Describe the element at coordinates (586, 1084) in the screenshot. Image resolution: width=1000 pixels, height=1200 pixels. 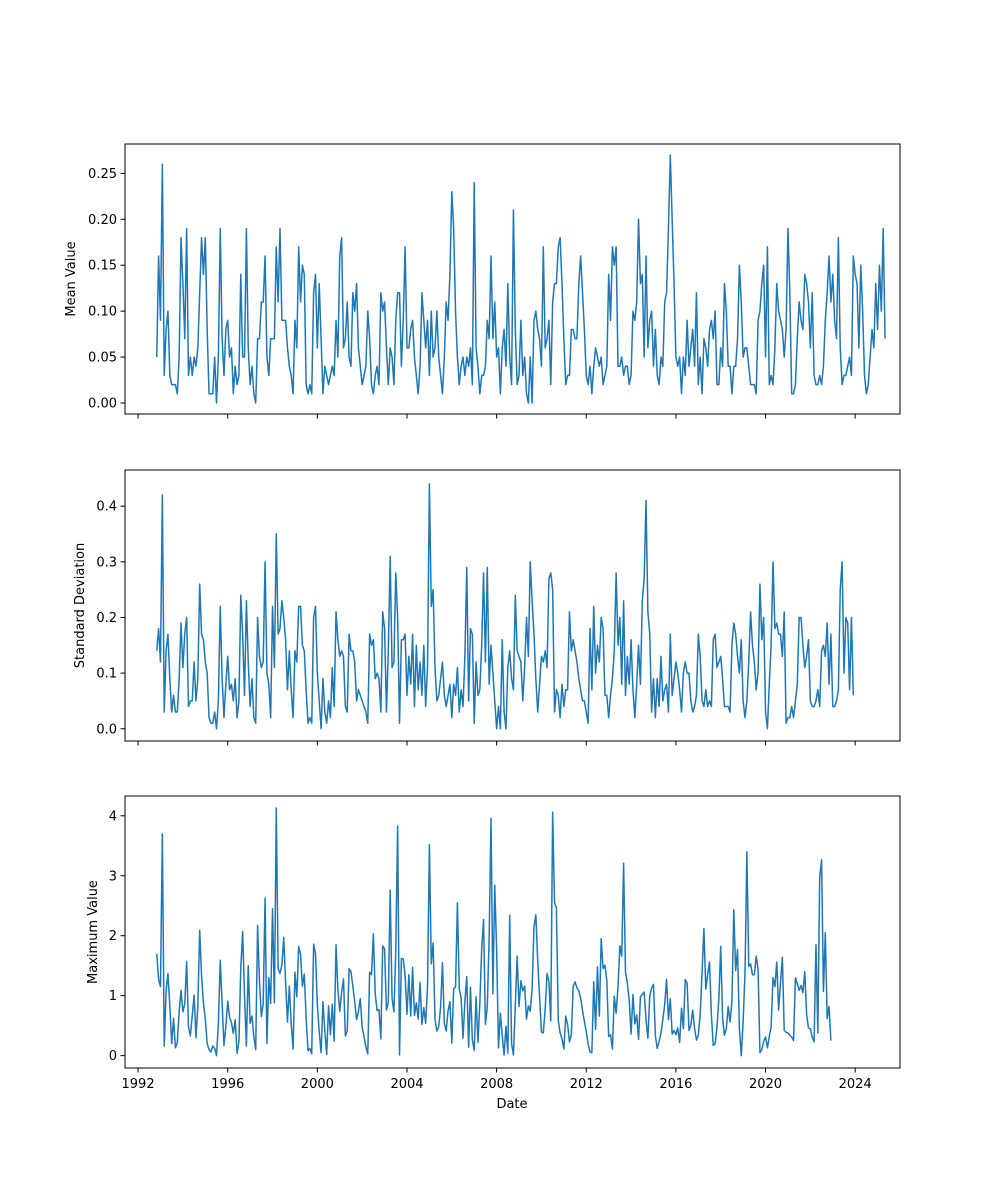
I see `x-tick-label: 2012` at that location.